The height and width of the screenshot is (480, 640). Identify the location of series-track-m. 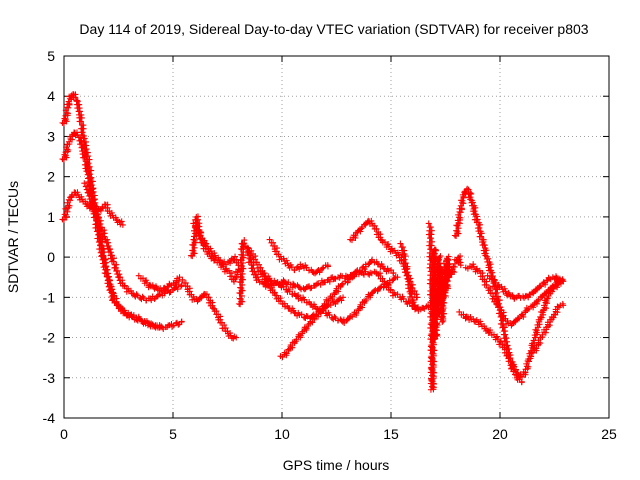
(337, 308).